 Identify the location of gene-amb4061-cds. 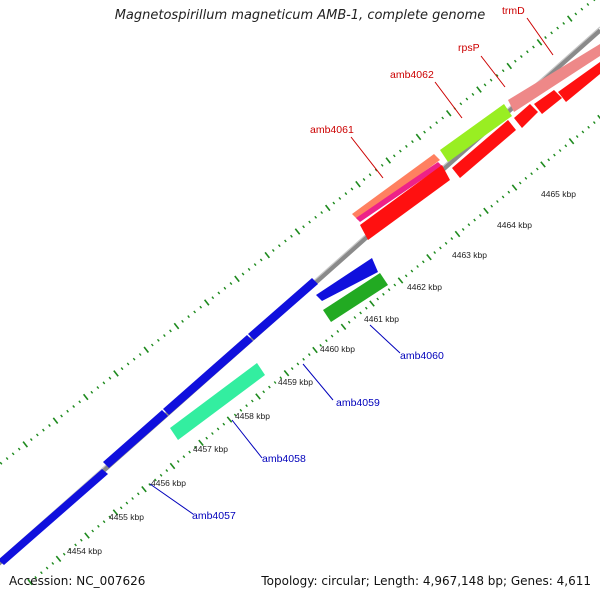
(405, 202).